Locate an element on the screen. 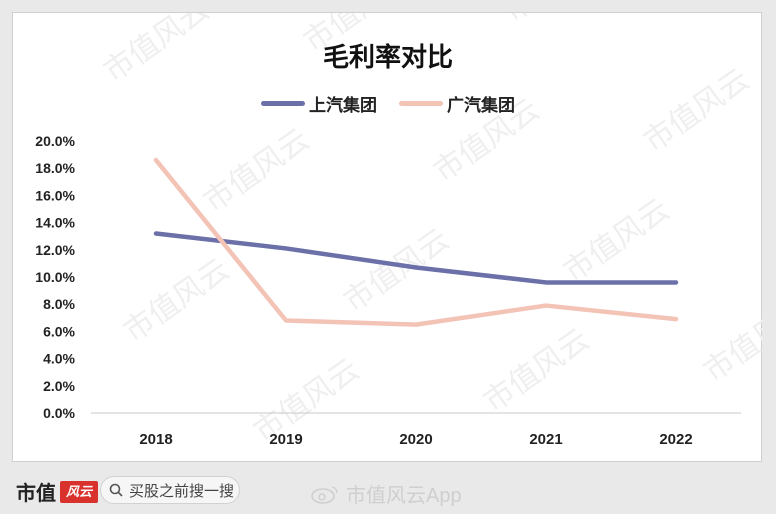 Image resolution: width=776 pixels, height=514 pixels. weibo-text: 市值风云App is located at coordinates (404, 496).